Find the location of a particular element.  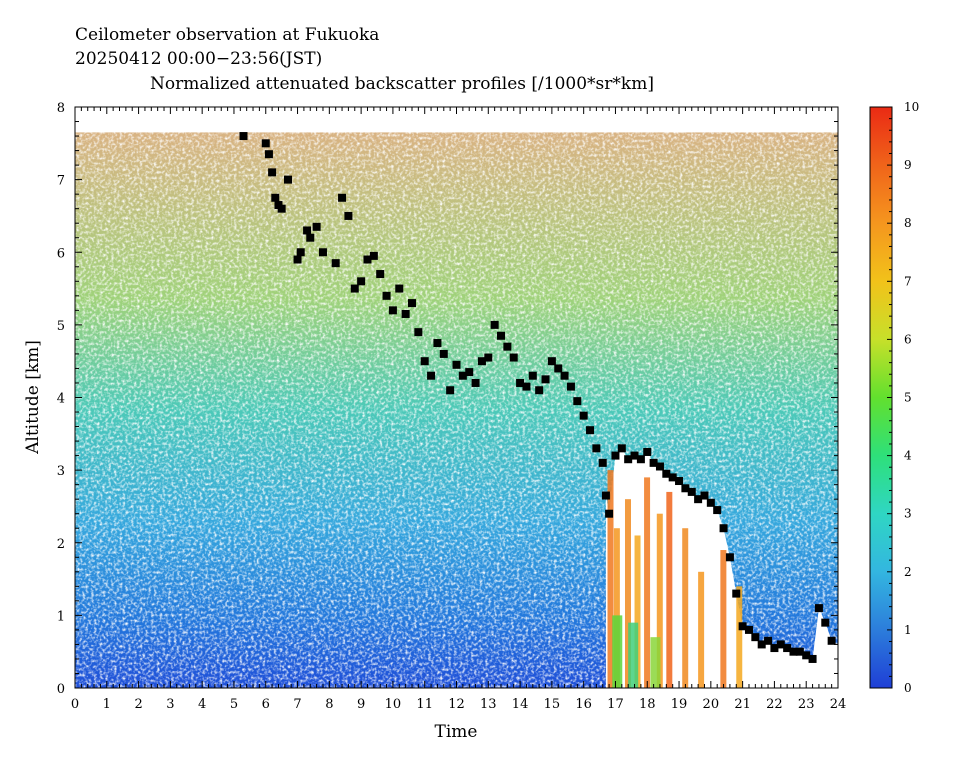

x-tick-label: 0 is located at coordinates (75, 704).